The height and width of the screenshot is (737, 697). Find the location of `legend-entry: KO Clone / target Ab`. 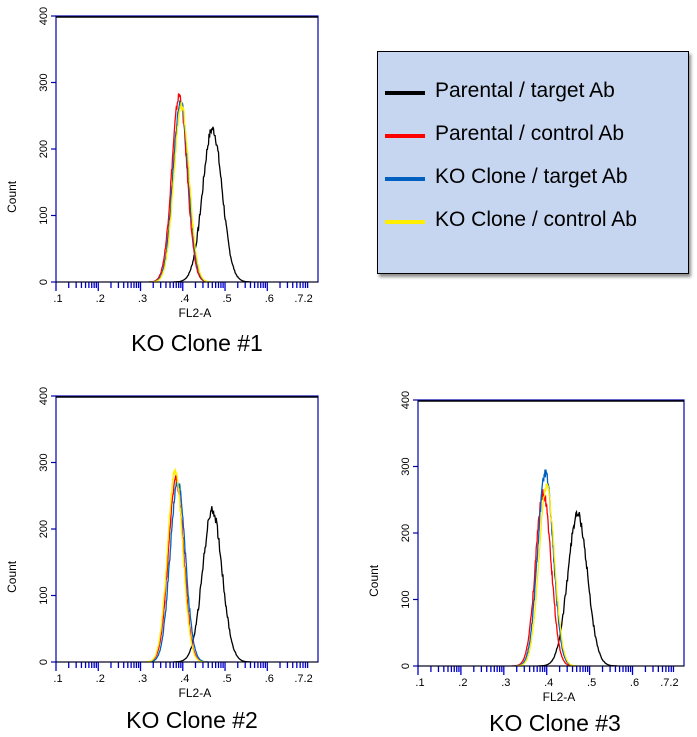

legend-entry: KO Clone / target Ab is located at coordinates (533, 179).